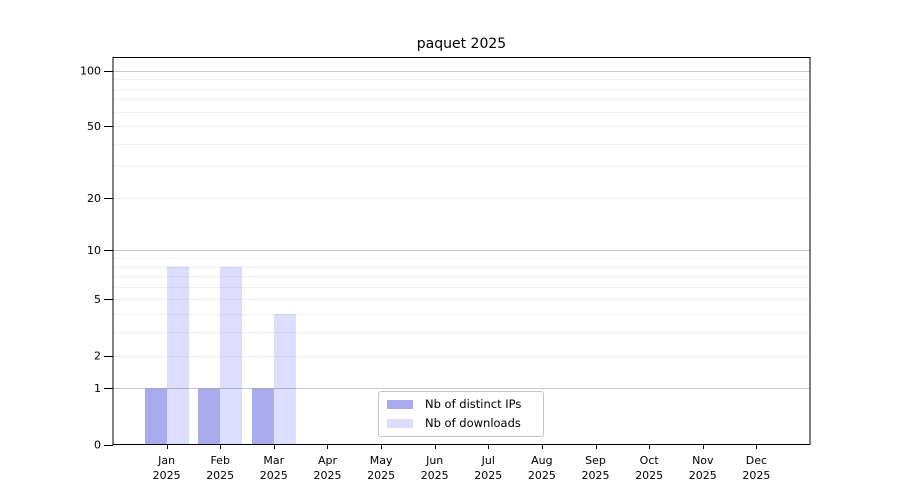  Describe the element at coordinates (94, 126) in the screenshot. I see `y-tick-label: 50` at that location.